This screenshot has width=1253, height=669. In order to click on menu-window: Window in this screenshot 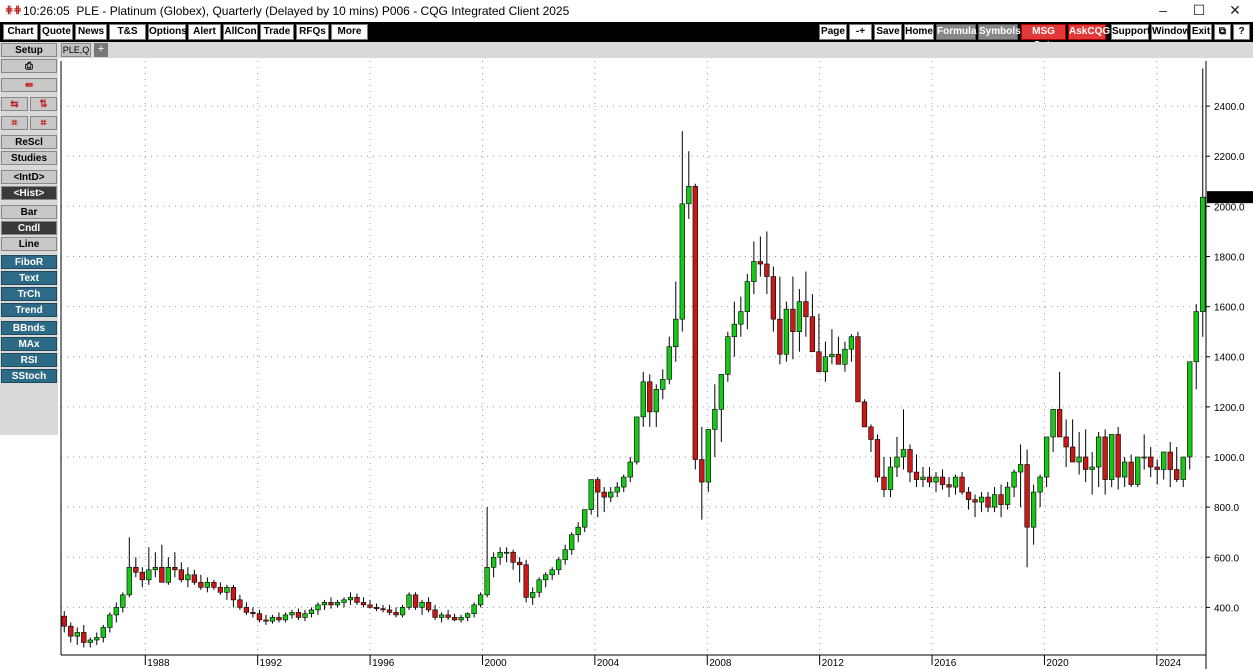, I will do `click(1170, 32)`.